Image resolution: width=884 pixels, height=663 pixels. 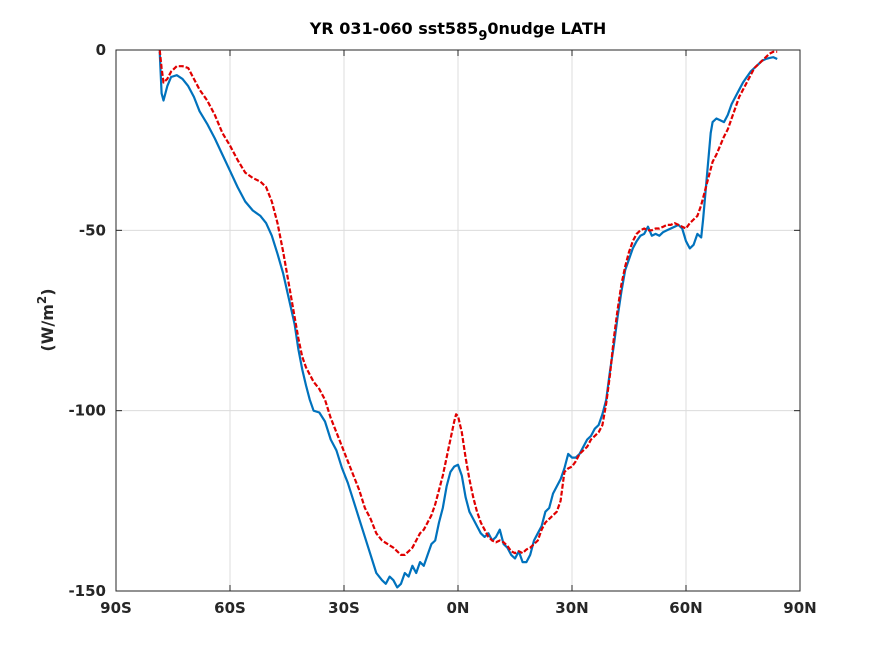 What do you see at coordinates (799, 608) in the screenshot?
I see `x-tick-label: 90N` at bounding box center [799, 608].